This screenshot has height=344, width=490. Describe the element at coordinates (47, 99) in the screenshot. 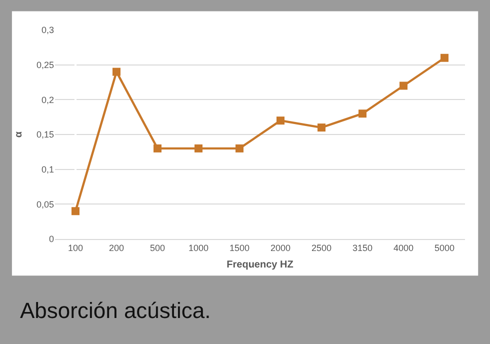

I see `y-tick-label: 0,2` at that location.